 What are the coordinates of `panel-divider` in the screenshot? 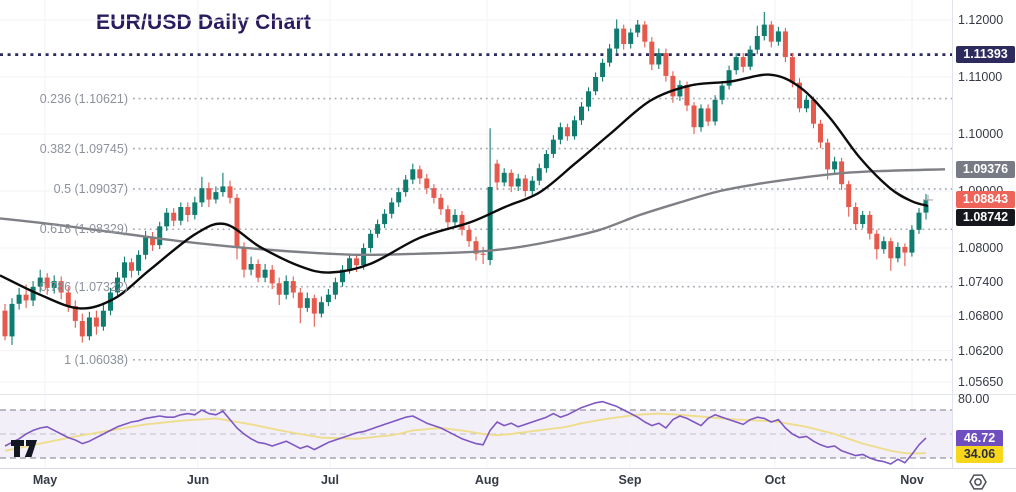 It's located at (508, 394).